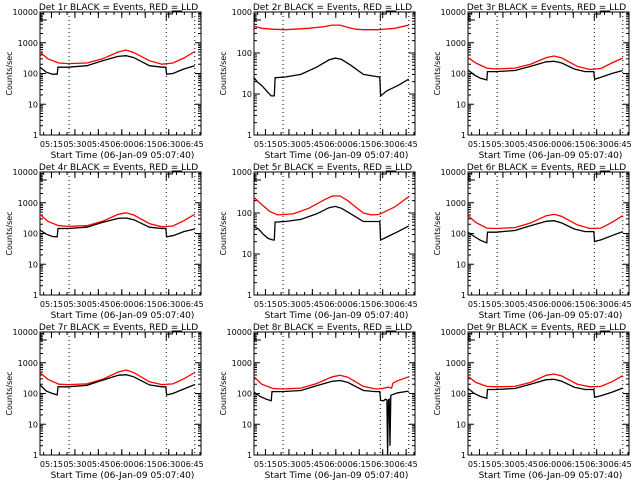  I want to click on plot-title: Det 3r BLACK = Events, RED = LLD, so click(546, 8).